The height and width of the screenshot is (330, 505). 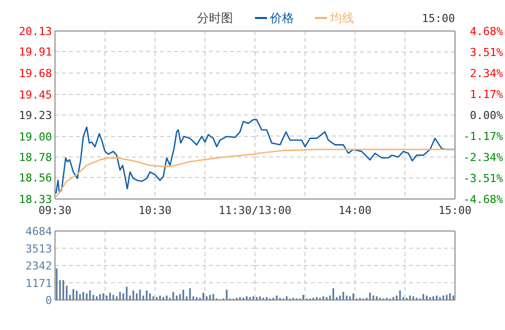 I want to click on x-tick-label: 09:30, so click(x=55, y=210).